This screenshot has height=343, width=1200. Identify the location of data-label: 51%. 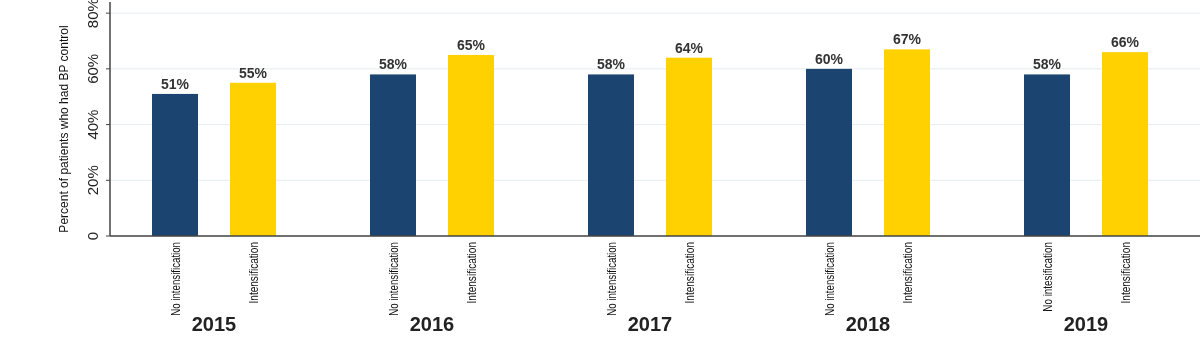
(175, 83).